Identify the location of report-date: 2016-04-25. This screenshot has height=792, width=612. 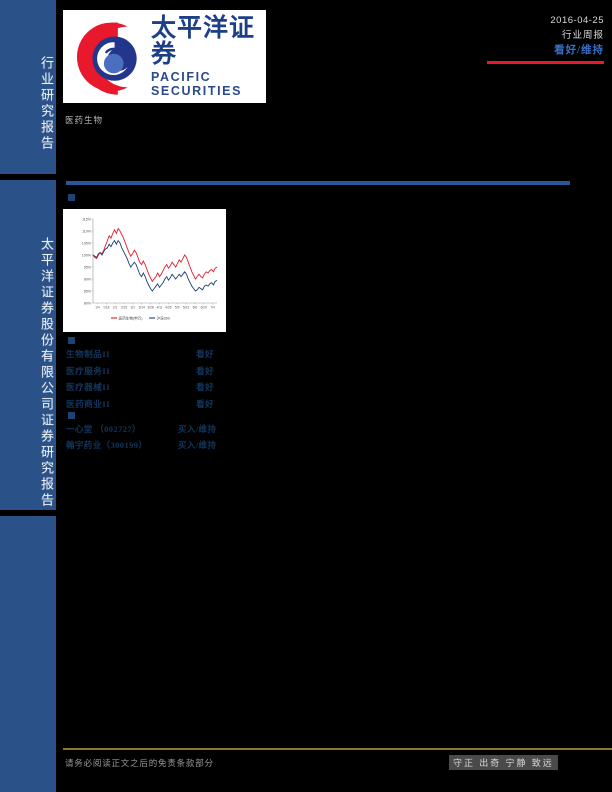
(577, 20).